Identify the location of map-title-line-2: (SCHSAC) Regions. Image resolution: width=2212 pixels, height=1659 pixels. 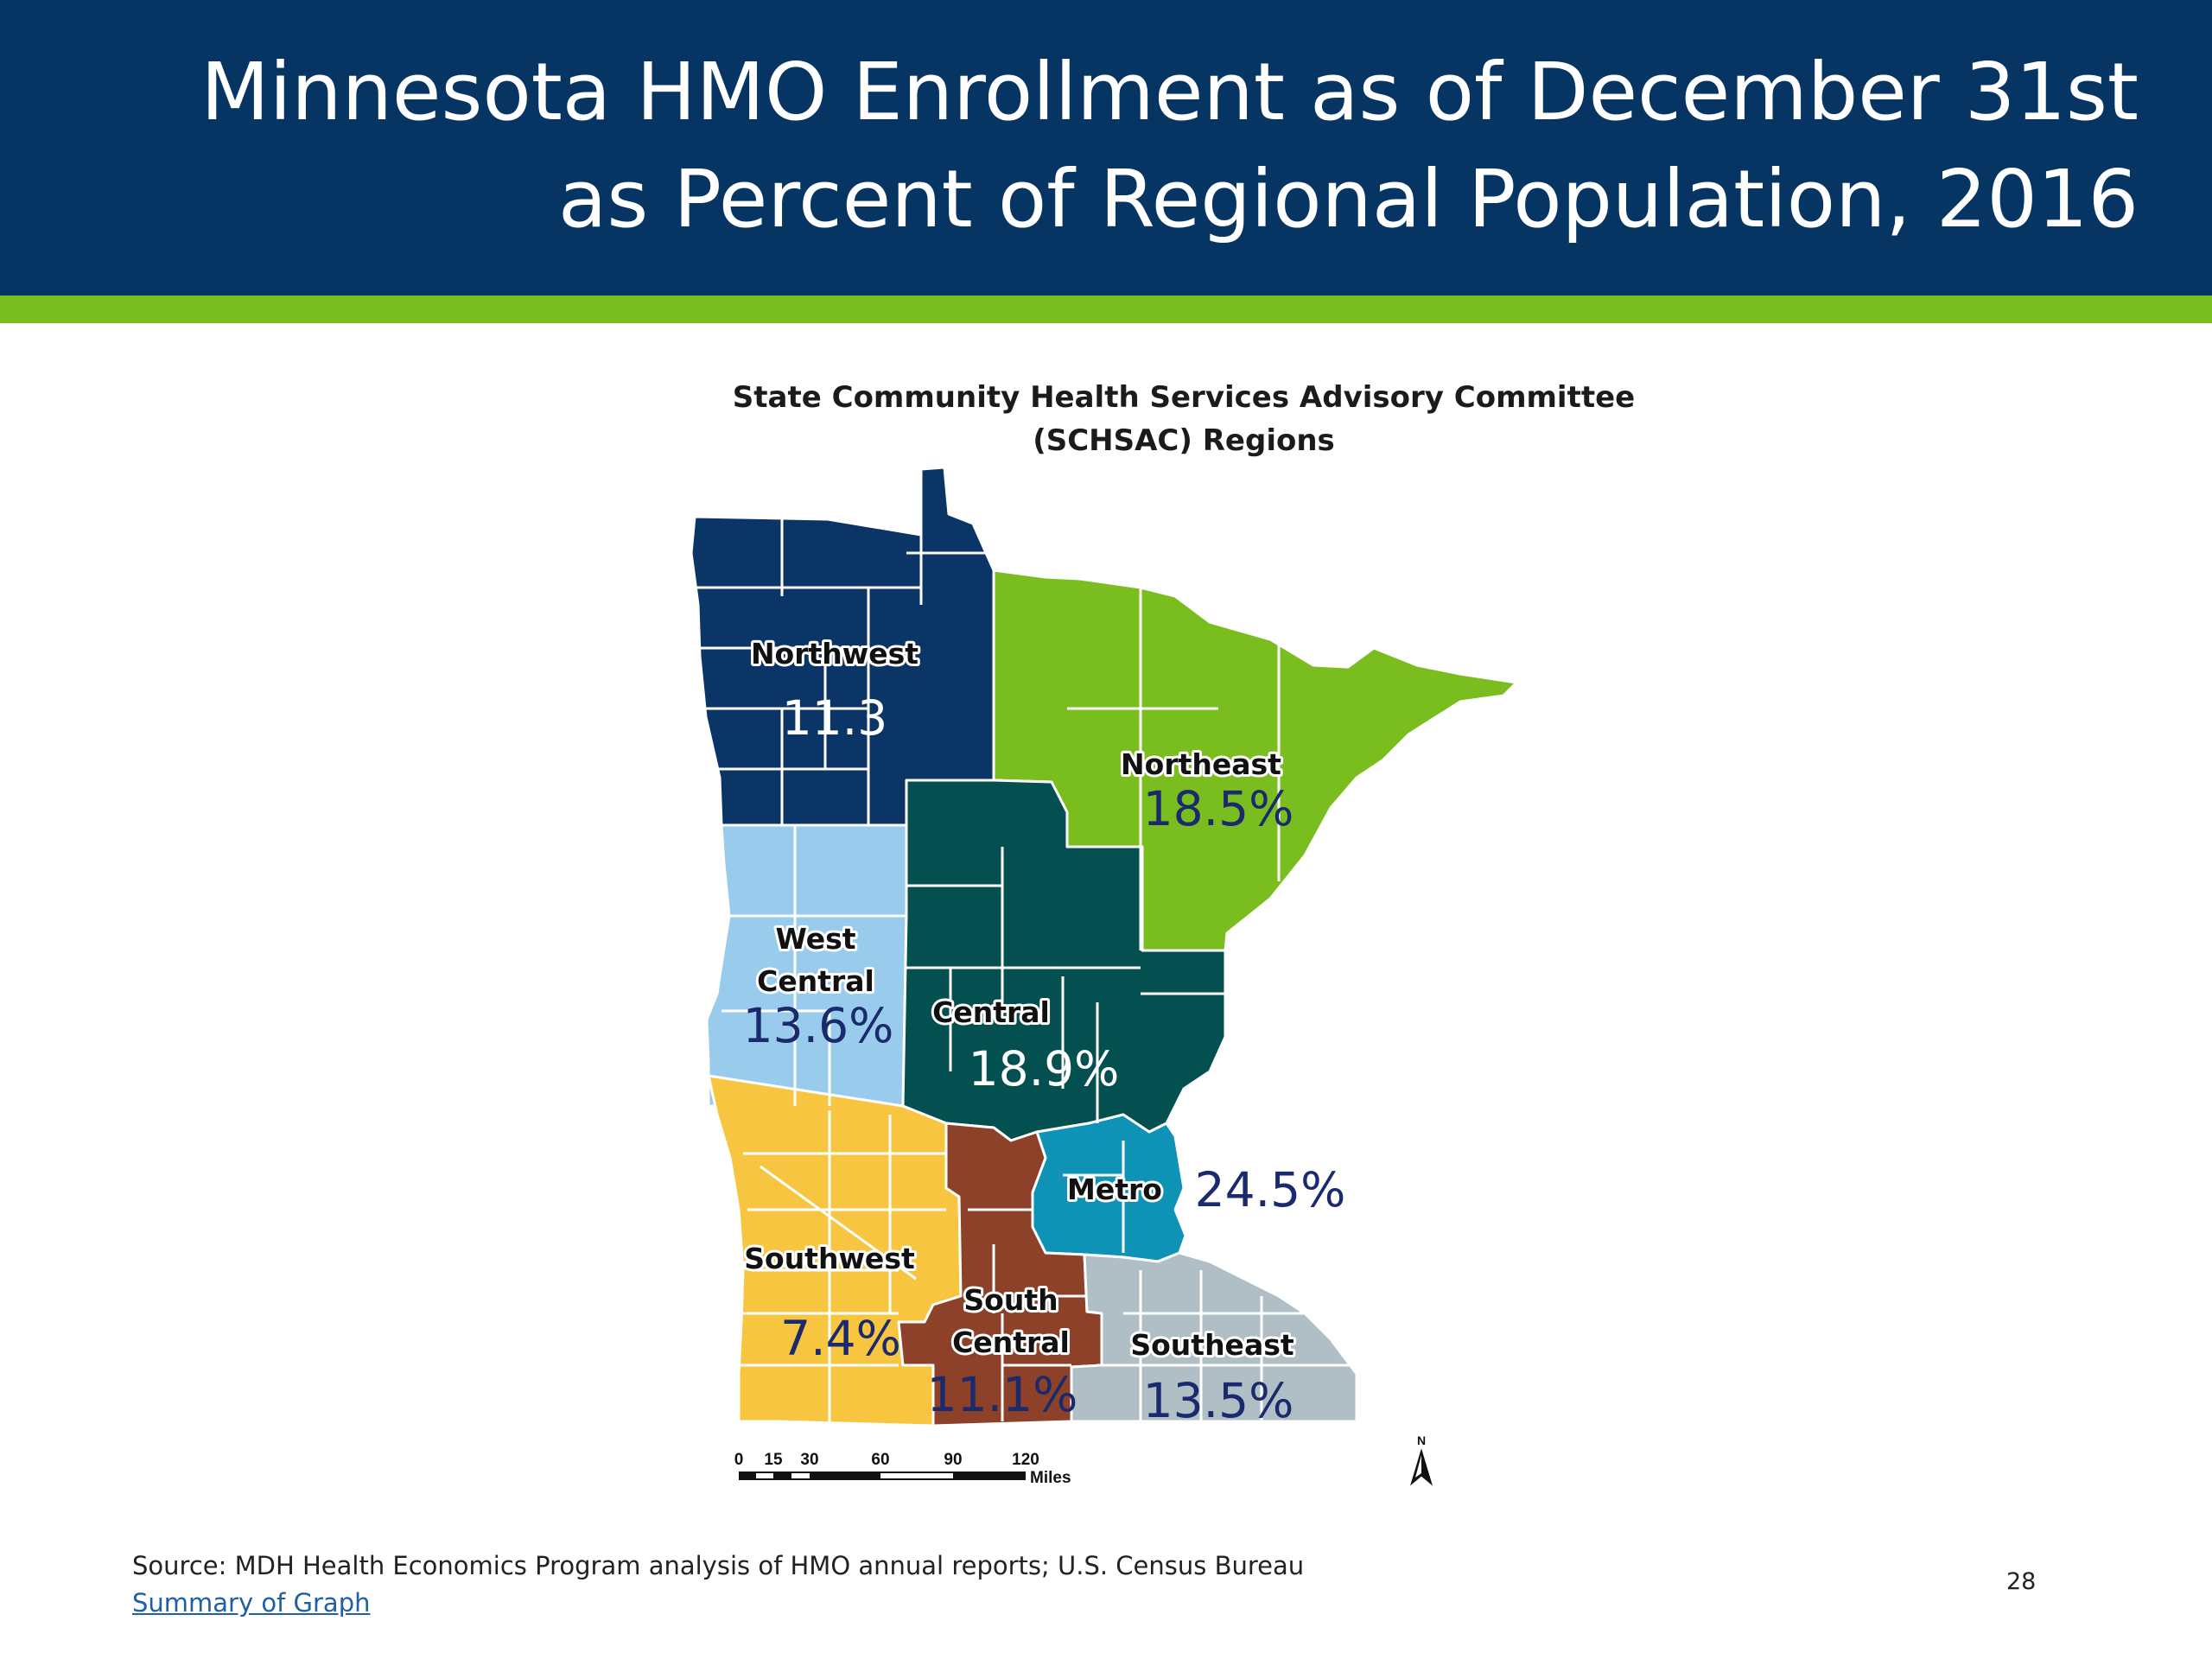
(1184, 440).